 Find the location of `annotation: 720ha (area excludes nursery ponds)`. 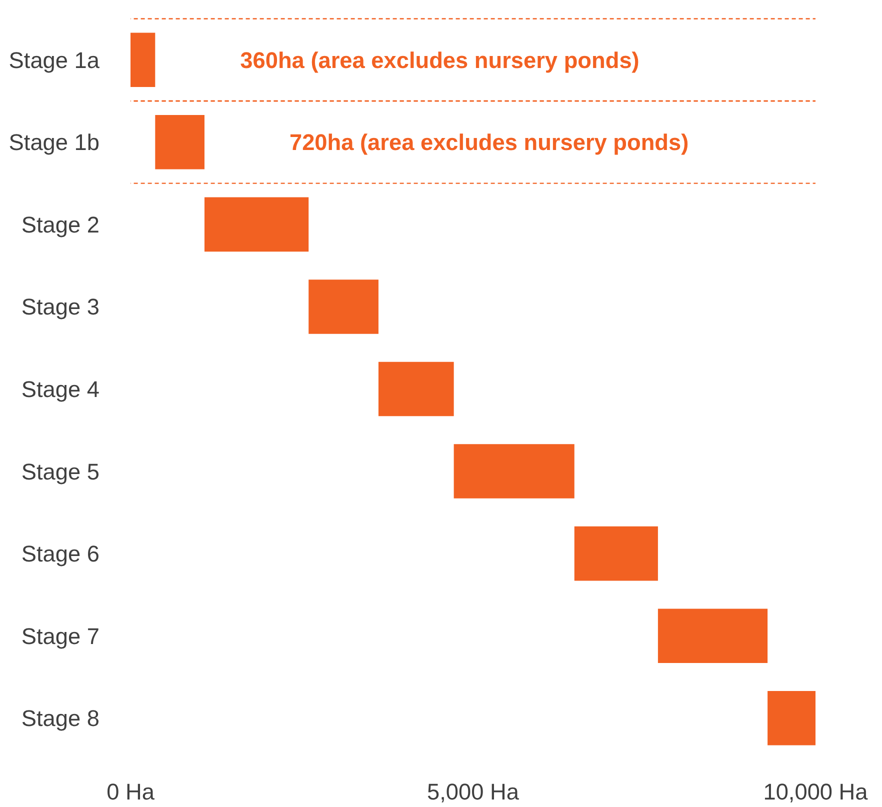

annotation: 720ha (area excludes nursery ponds) is located at coordinates (489, 142).